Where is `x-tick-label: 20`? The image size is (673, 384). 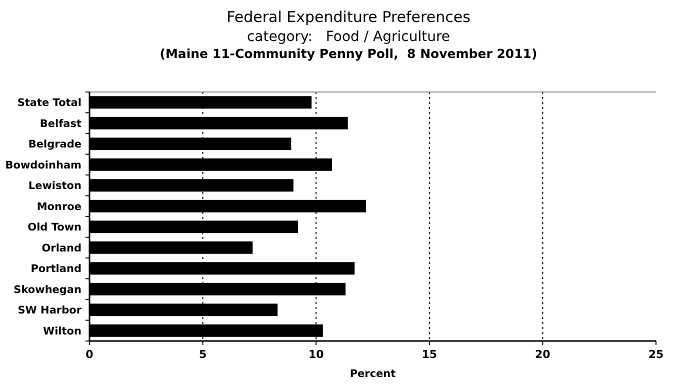 x-tick-label: 20 is located at coordinates (543, 354).